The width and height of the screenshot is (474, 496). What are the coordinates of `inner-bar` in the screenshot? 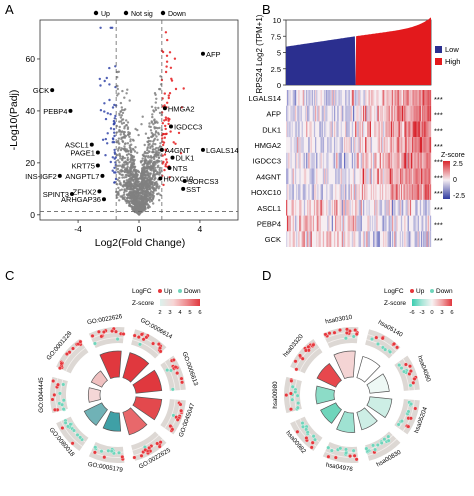 It's located at (95, 414).